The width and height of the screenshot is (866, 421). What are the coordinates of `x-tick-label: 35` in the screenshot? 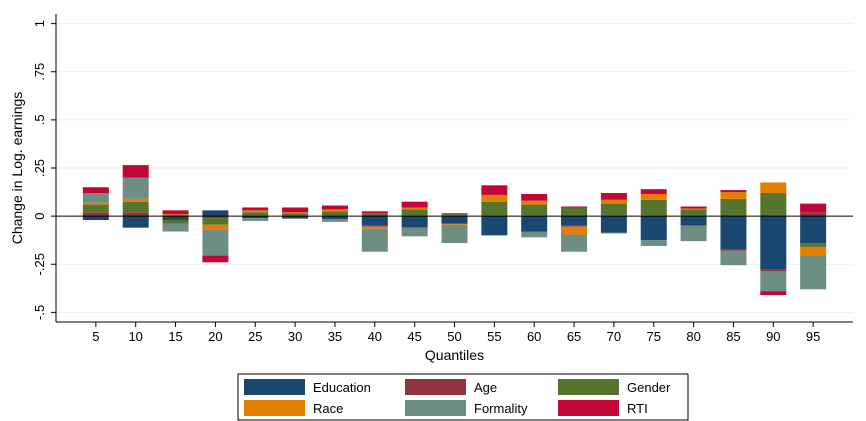 It's located at (335, 336).